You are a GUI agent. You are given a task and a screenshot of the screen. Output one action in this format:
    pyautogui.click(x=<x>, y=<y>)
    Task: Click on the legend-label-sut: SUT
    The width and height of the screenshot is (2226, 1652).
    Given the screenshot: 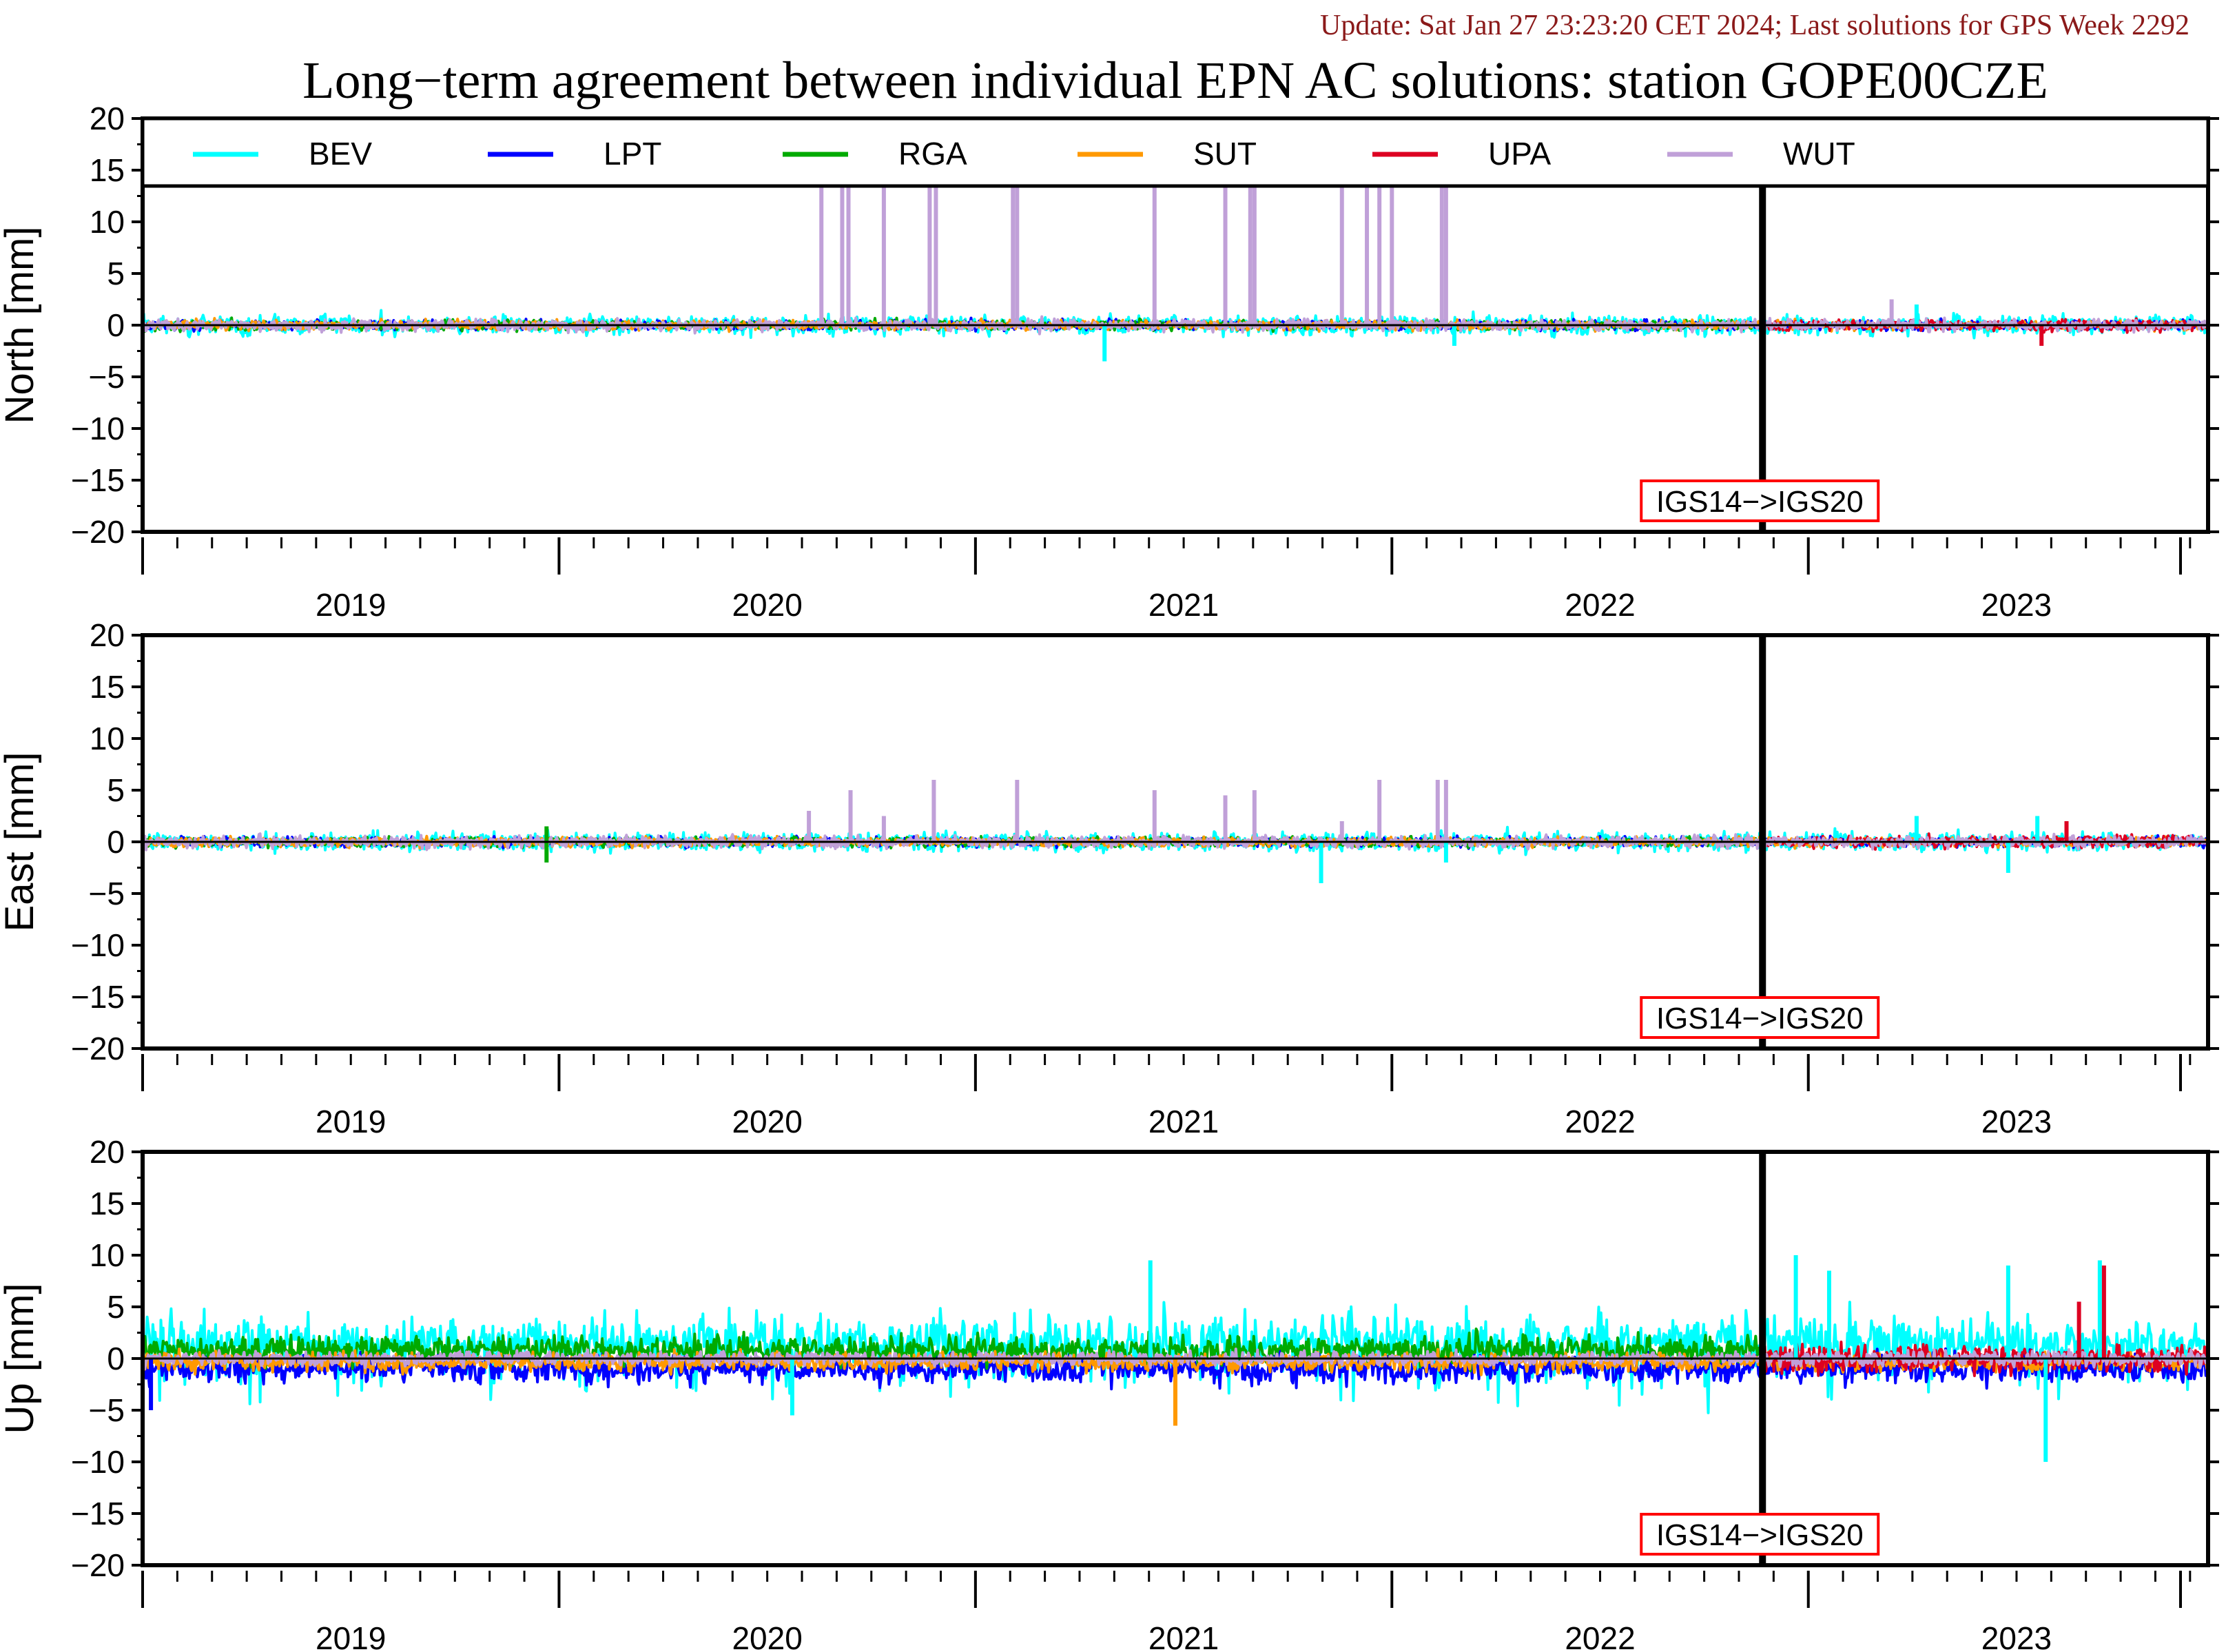 What is the action you would take?
    pyautogui.click(x=1225, y=154)
    